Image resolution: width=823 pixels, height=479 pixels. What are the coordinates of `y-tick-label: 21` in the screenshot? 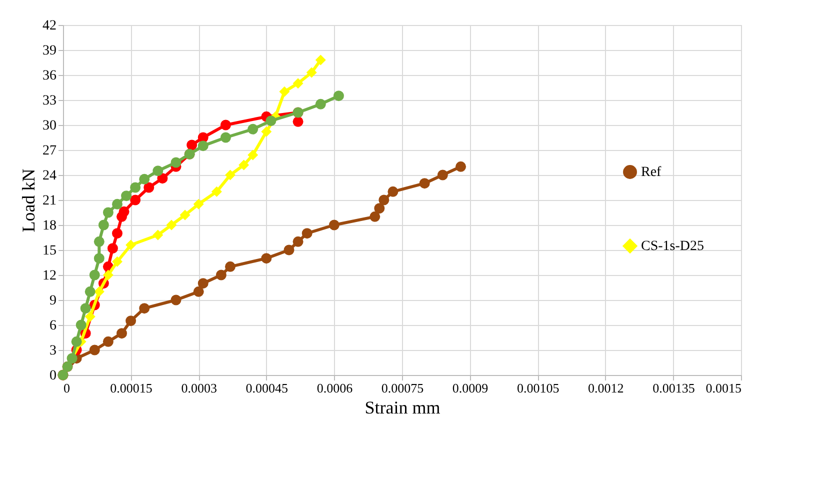 It's located at (49, 201).